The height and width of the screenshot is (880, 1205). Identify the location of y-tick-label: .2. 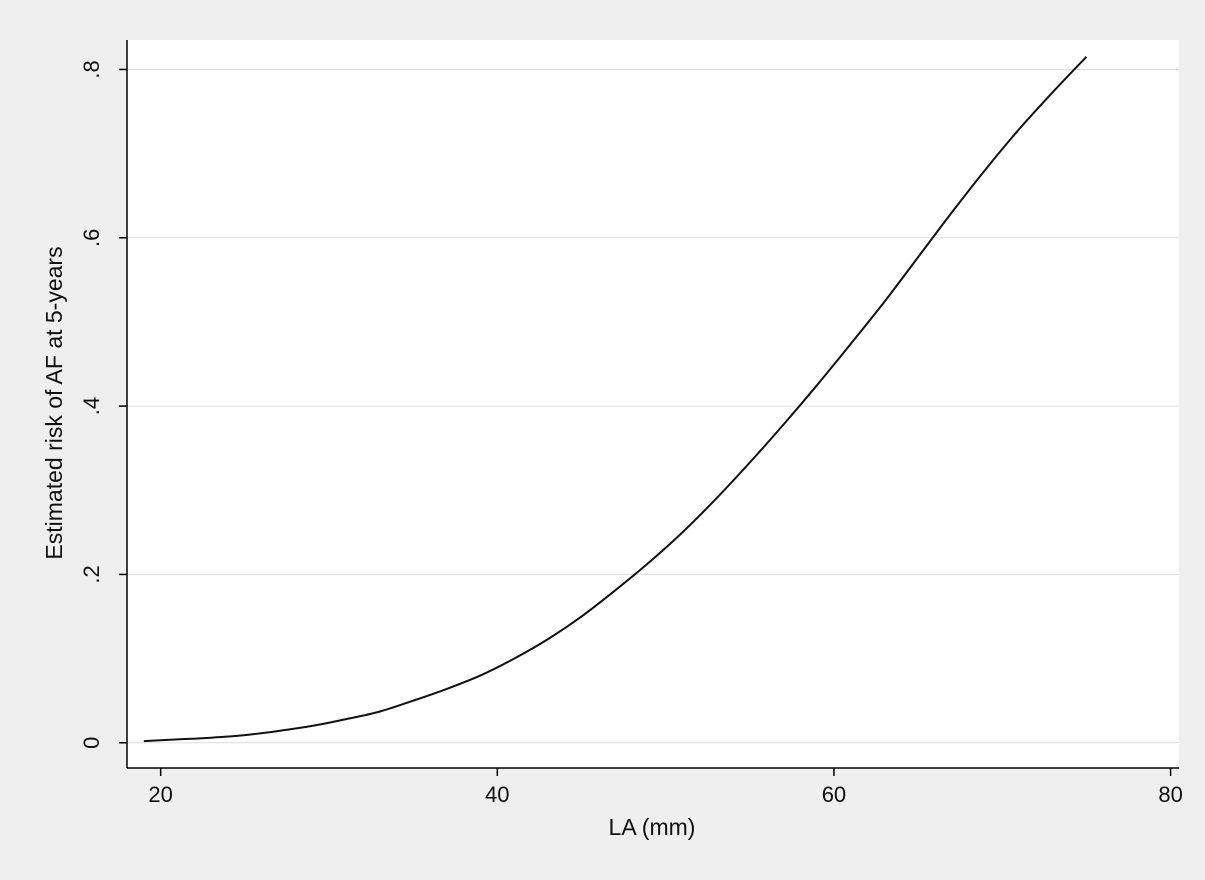
(91, 574).